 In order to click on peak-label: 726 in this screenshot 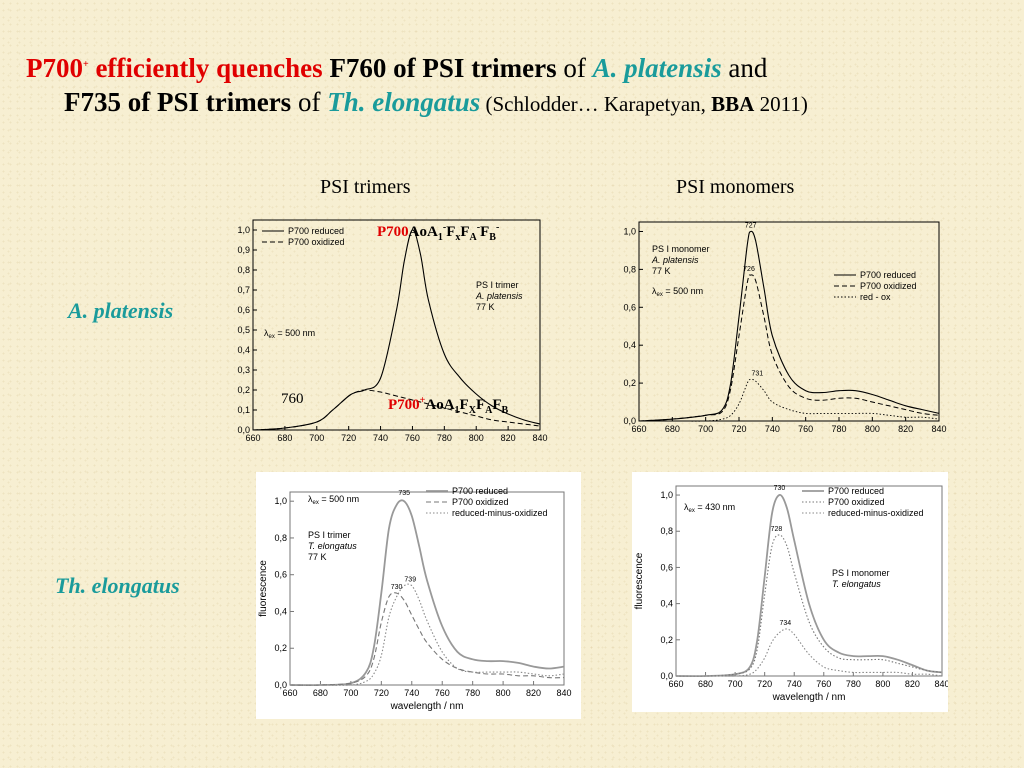, I will do `click(749, 269)`.